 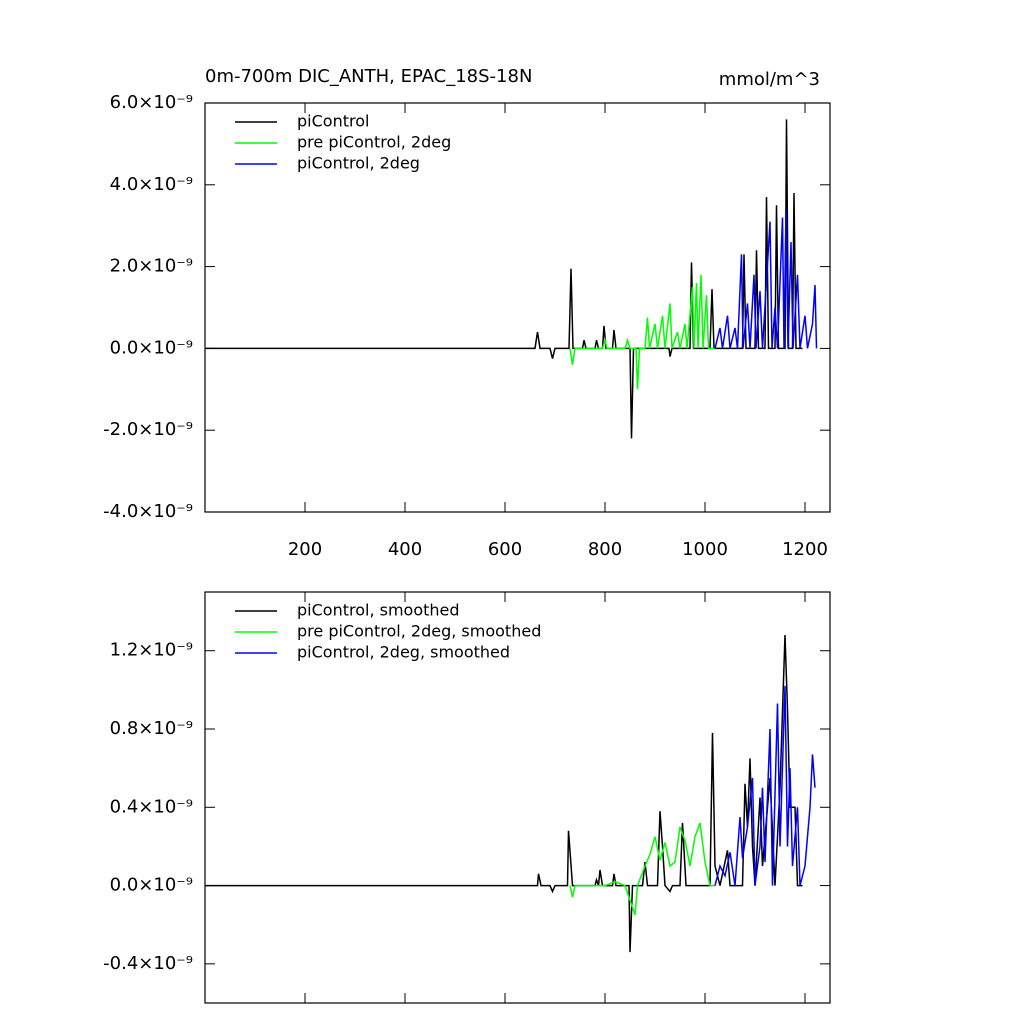 What do you see at coordinates (769, 79) in the screenshot?
I see `units-label: mmol/m^3` at bounding box center [769, 79].